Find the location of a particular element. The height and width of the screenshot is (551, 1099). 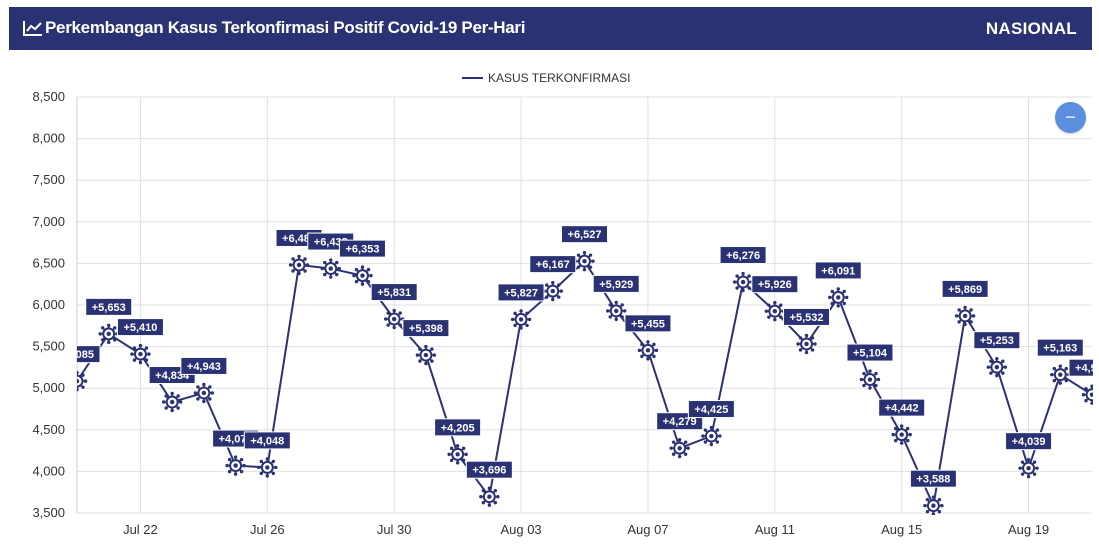

data-label: +6,353 is located at coordinates (362, 250).